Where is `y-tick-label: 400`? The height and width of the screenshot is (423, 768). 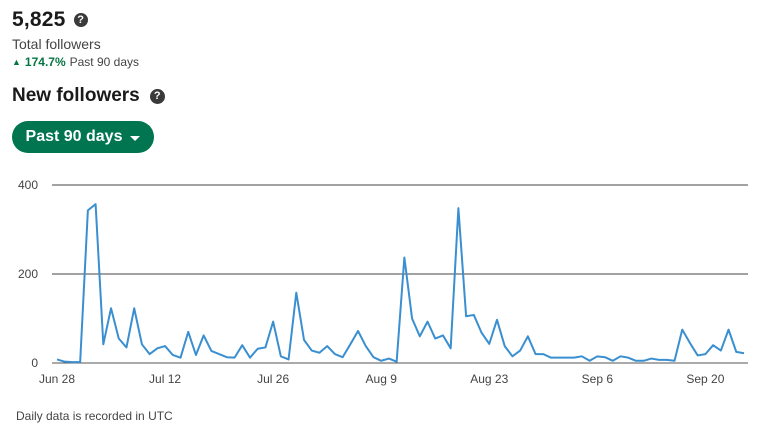 y-tick-label: 400 is located at coordinates (28, 185).